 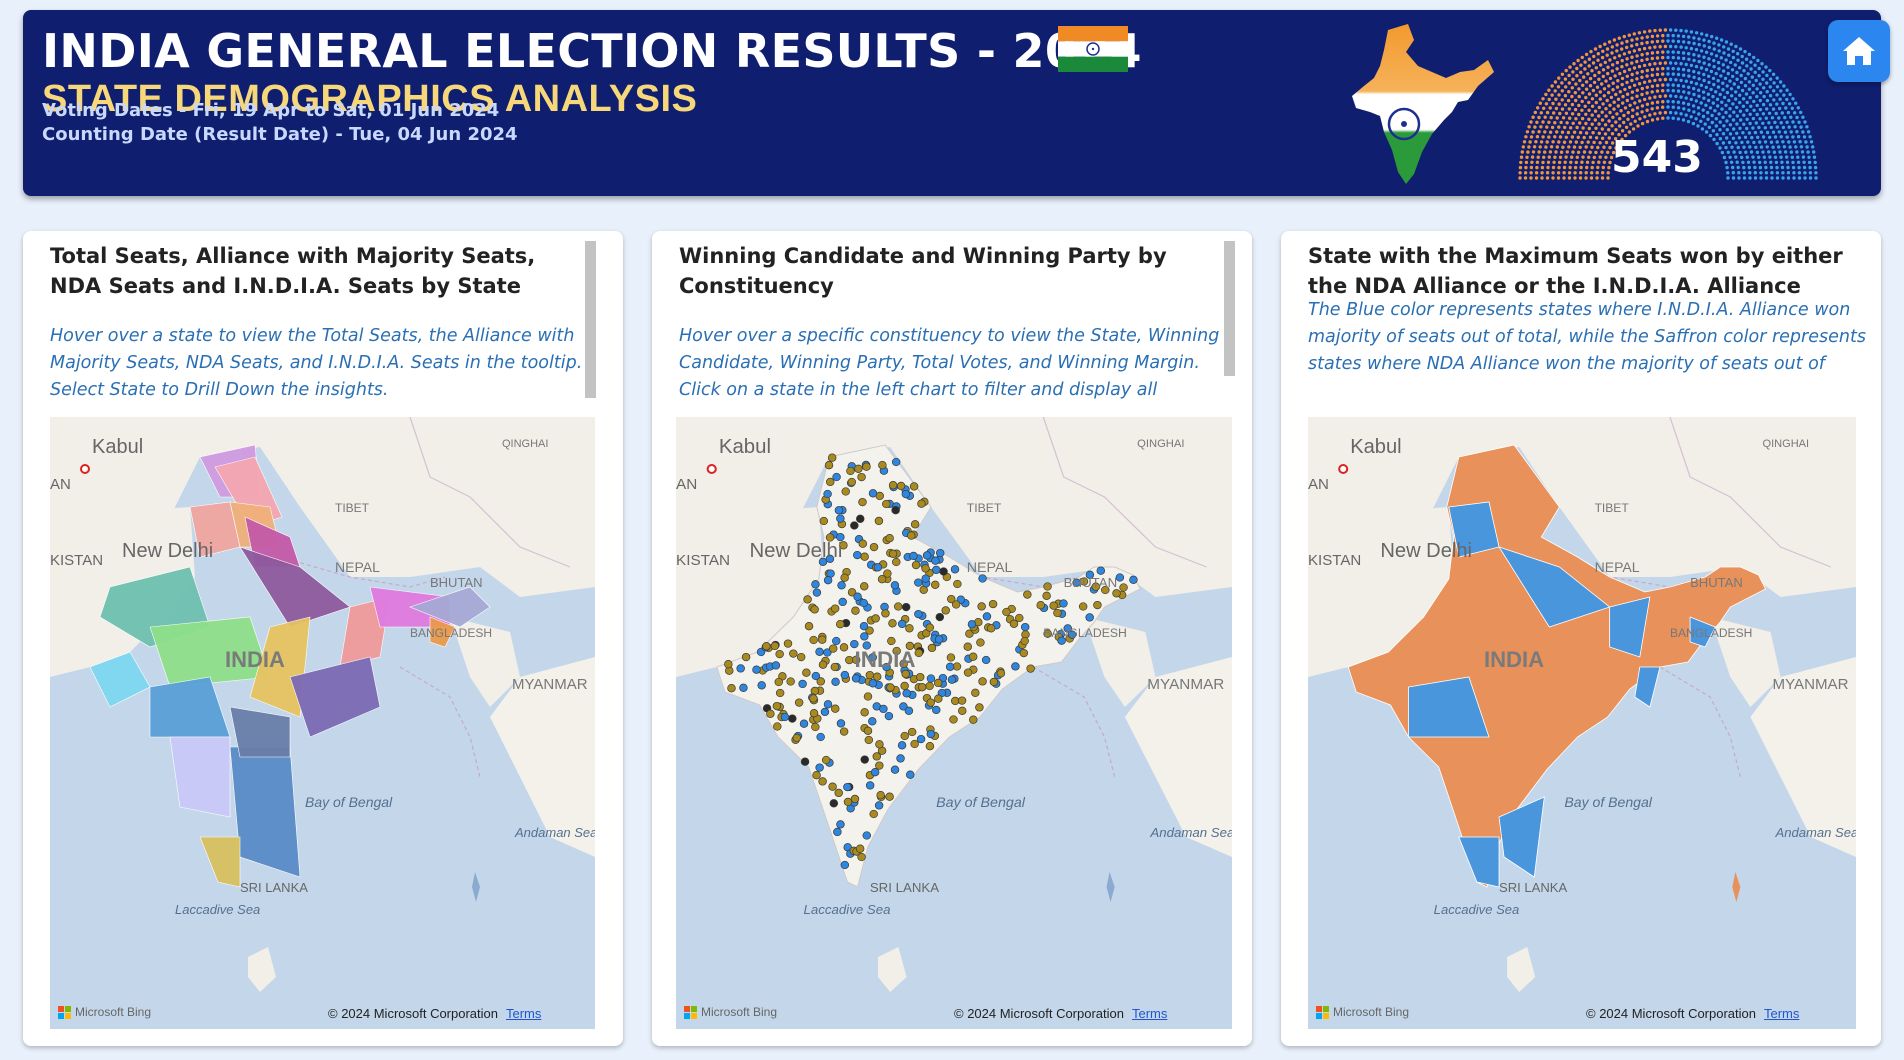 I want to click on map-label: SRI LANKA, so click(x=904, y=887).